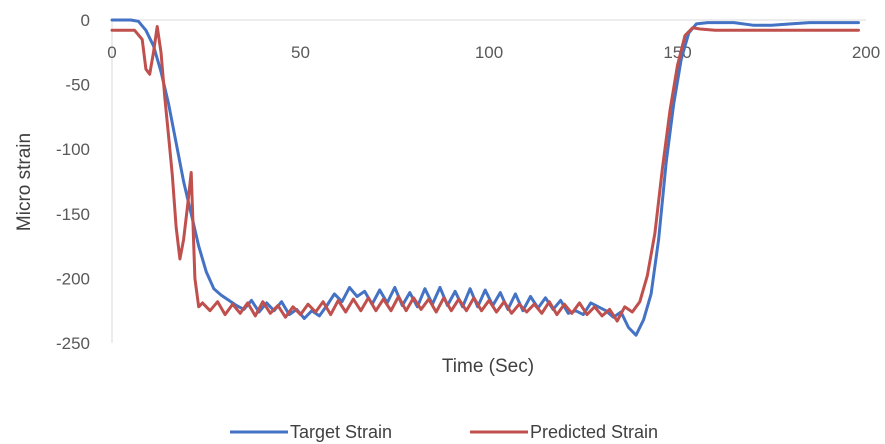 This screenshot has width=885, height=444. Describe the element at coordinates (85, 20) in the screenshot. I see `y-tick-label: 0` at that location.